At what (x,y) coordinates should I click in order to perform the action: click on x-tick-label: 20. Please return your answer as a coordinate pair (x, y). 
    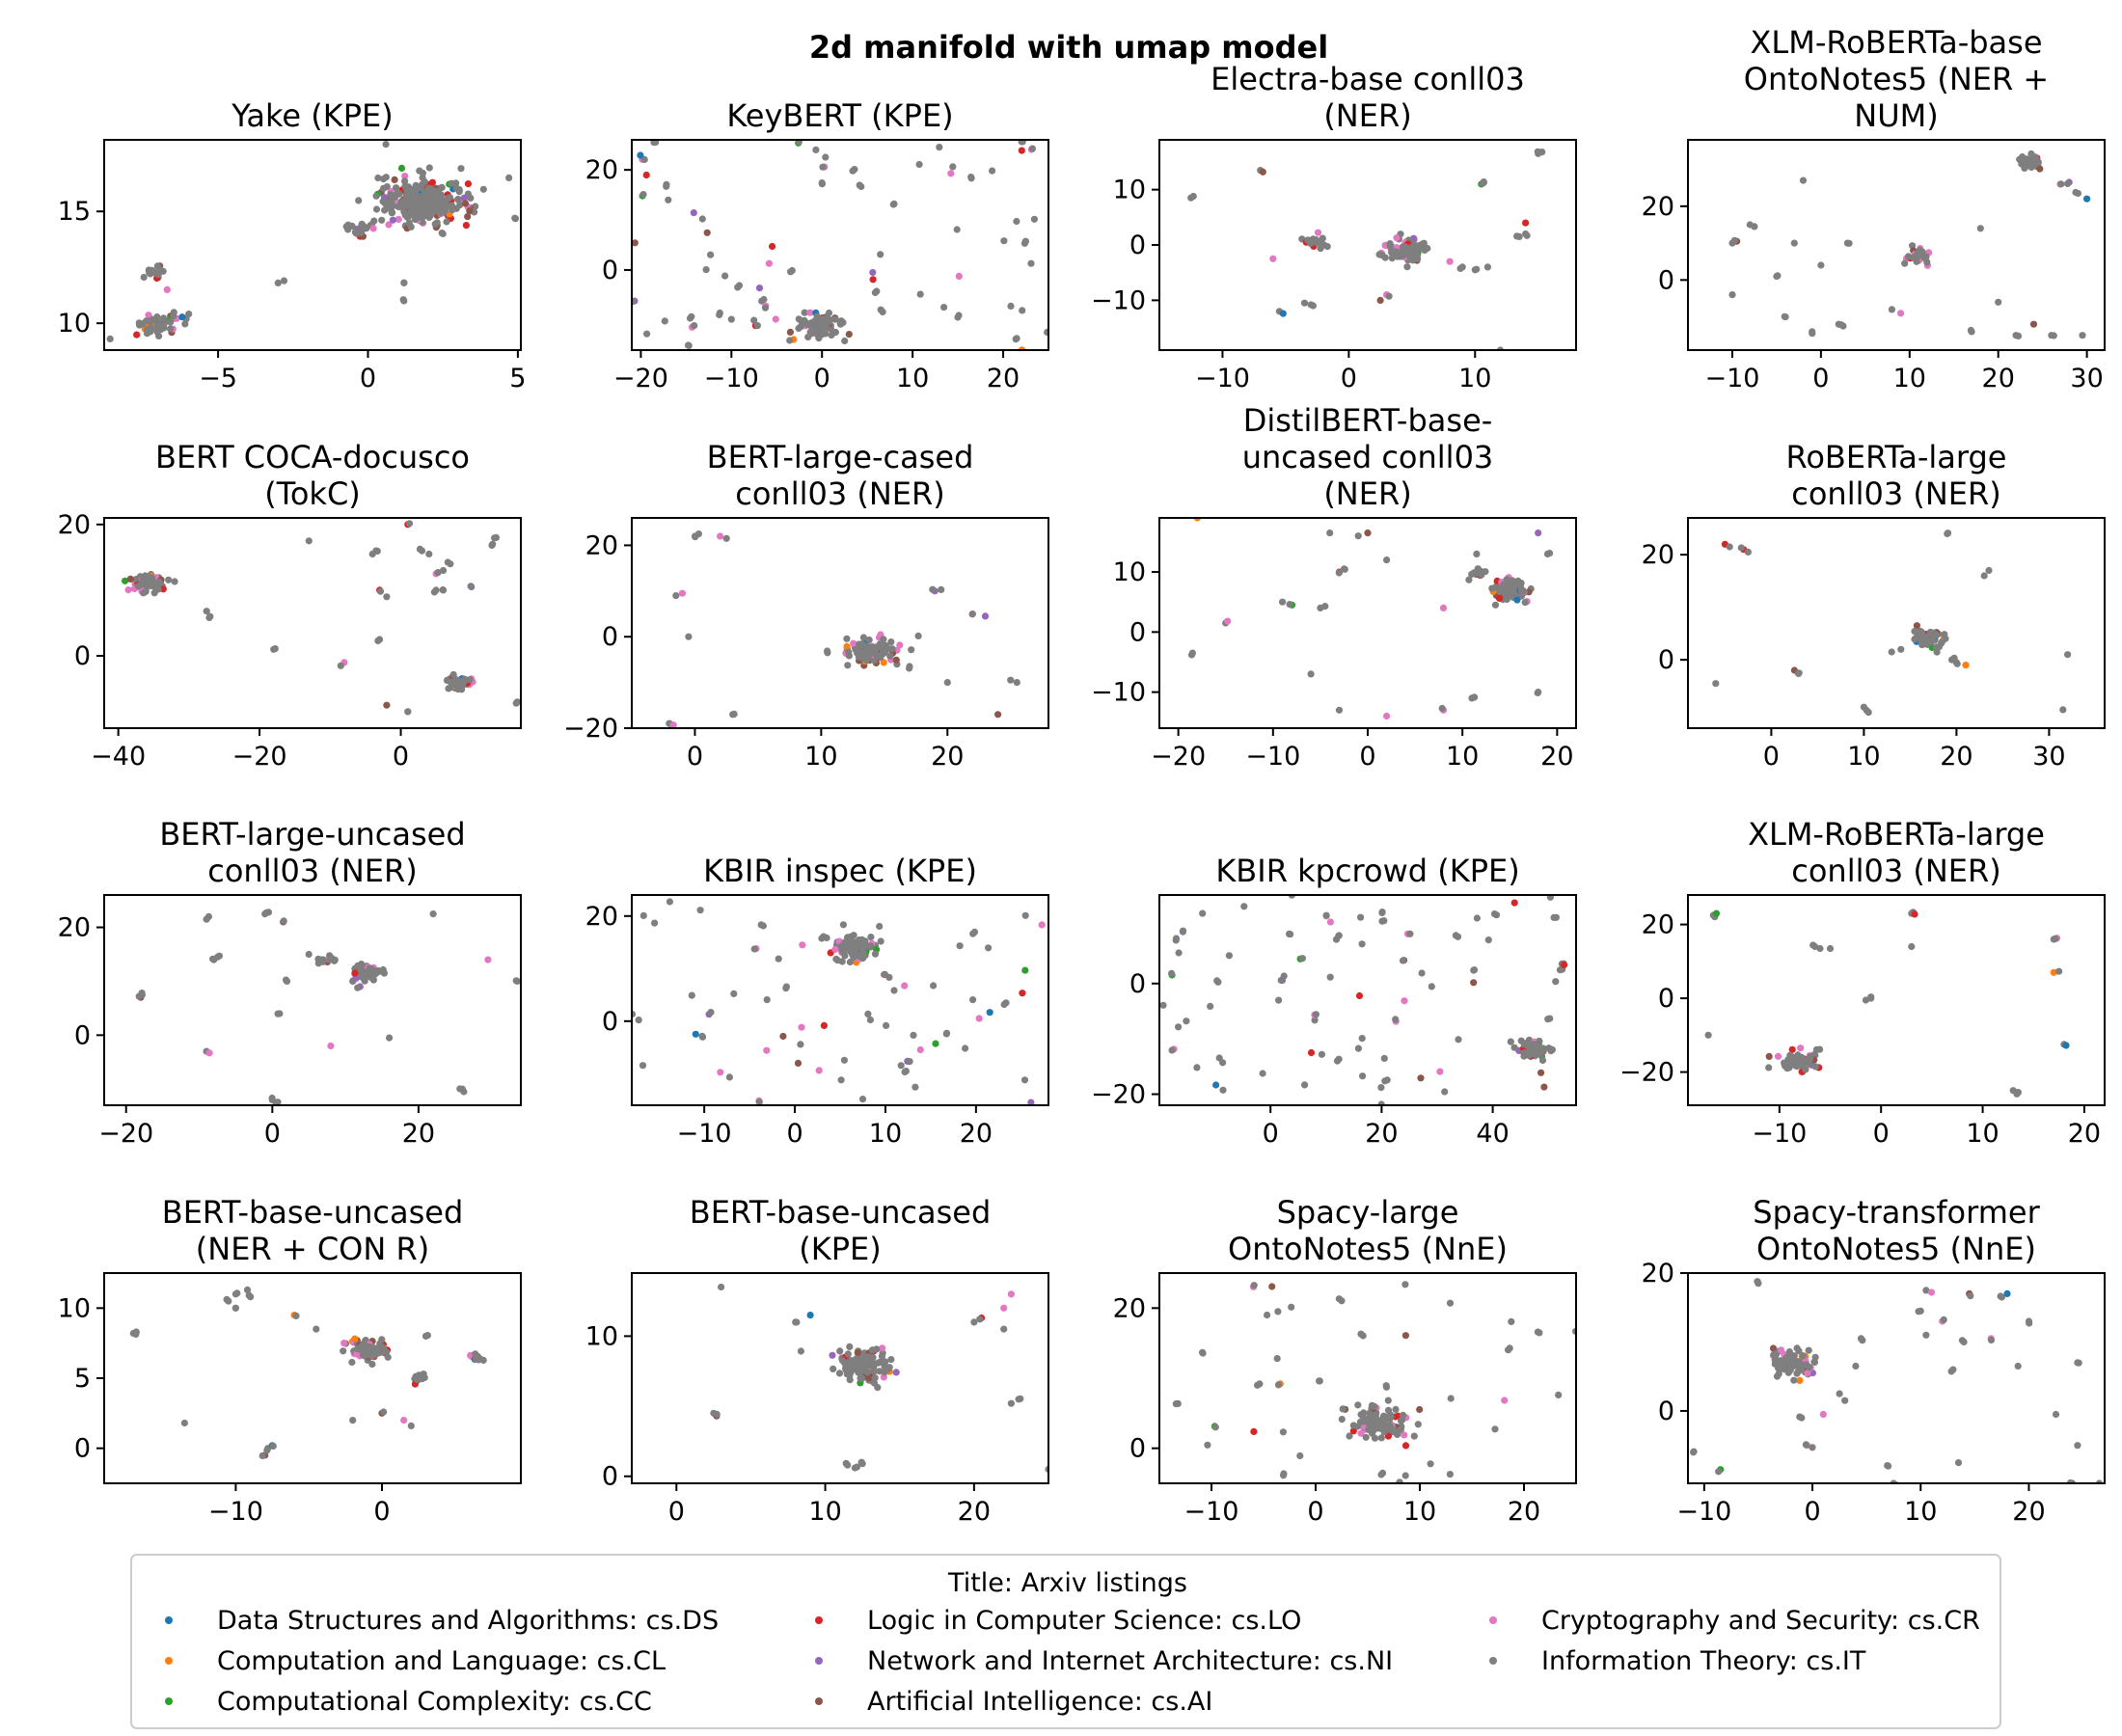
    Looking at the image, I should click on (2029, 1512).